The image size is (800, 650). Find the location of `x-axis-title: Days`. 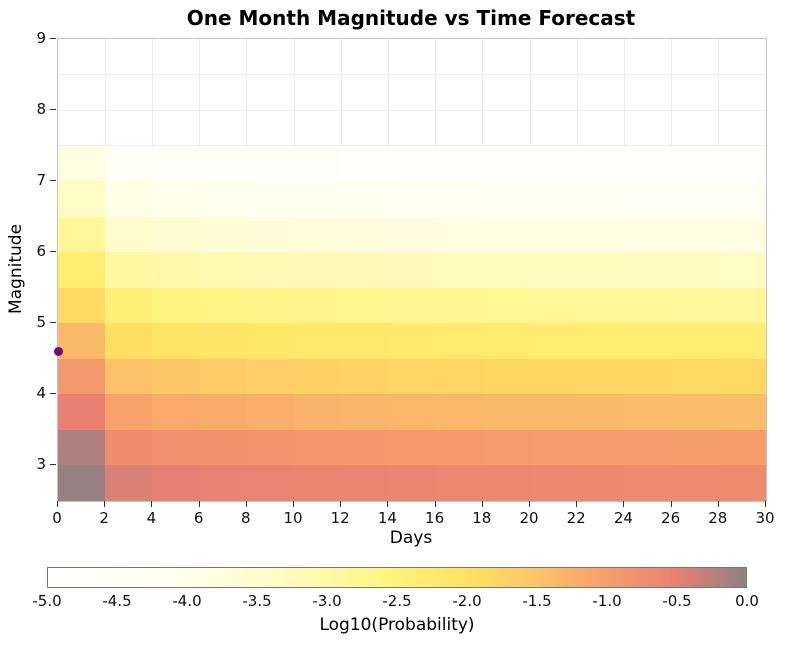

x-axis-title: Days is located at coordinates (411, 538).